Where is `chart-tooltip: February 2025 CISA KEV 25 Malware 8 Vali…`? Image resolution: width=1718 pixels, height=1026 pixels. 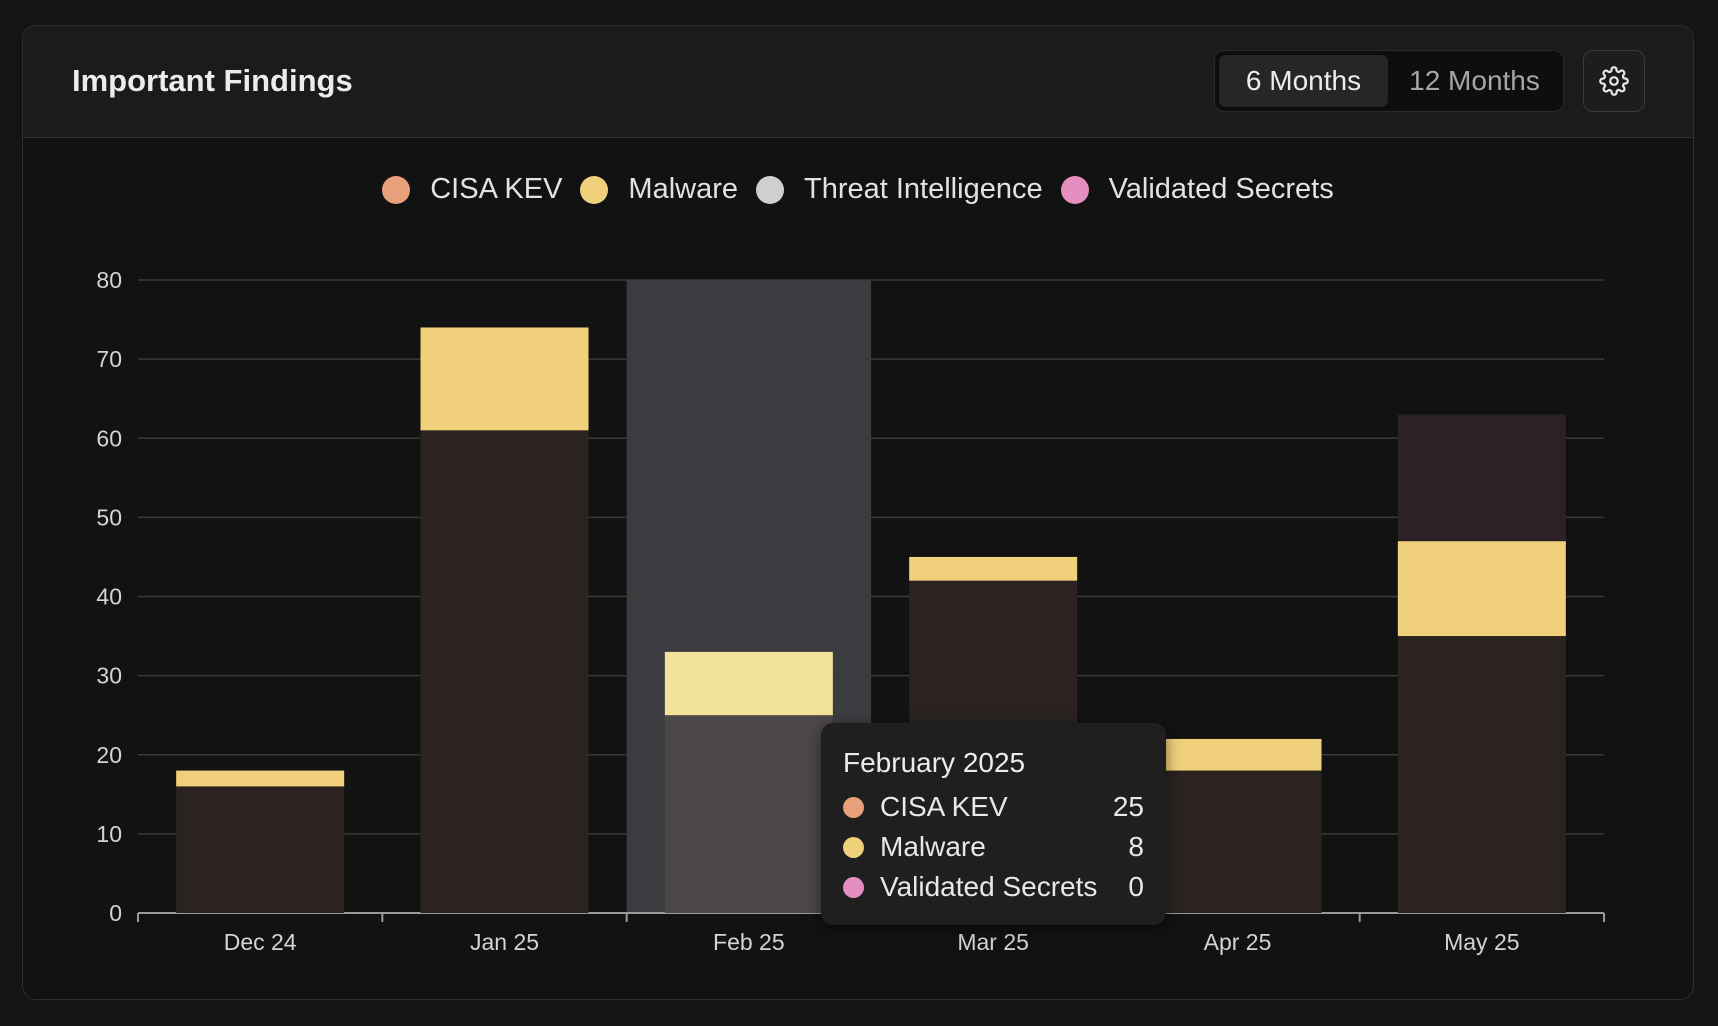
chart-tooltip: February 2025 CISA KEV 25 Malware 8 Vali… is located at coordinates (993, 824).